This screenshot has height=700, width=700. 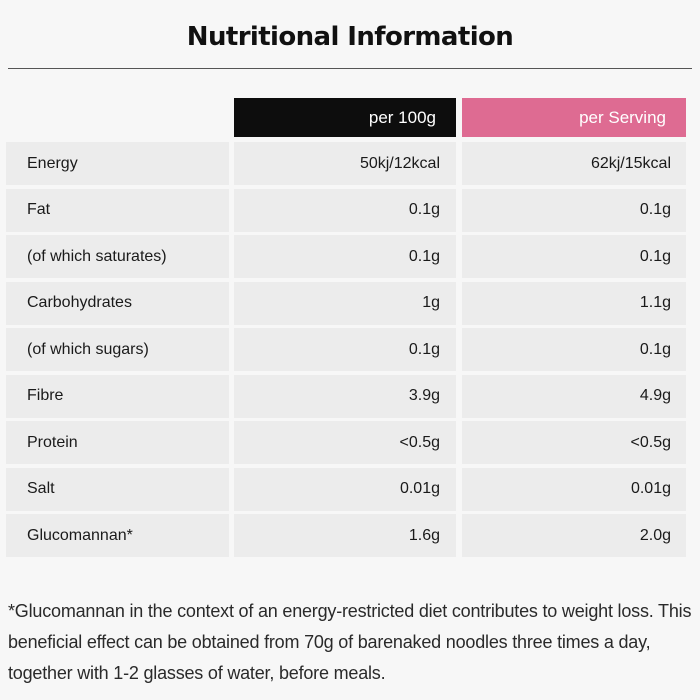 I want to click on per-serving-value: 62kj/15kcal, so click(x=574, y=163).